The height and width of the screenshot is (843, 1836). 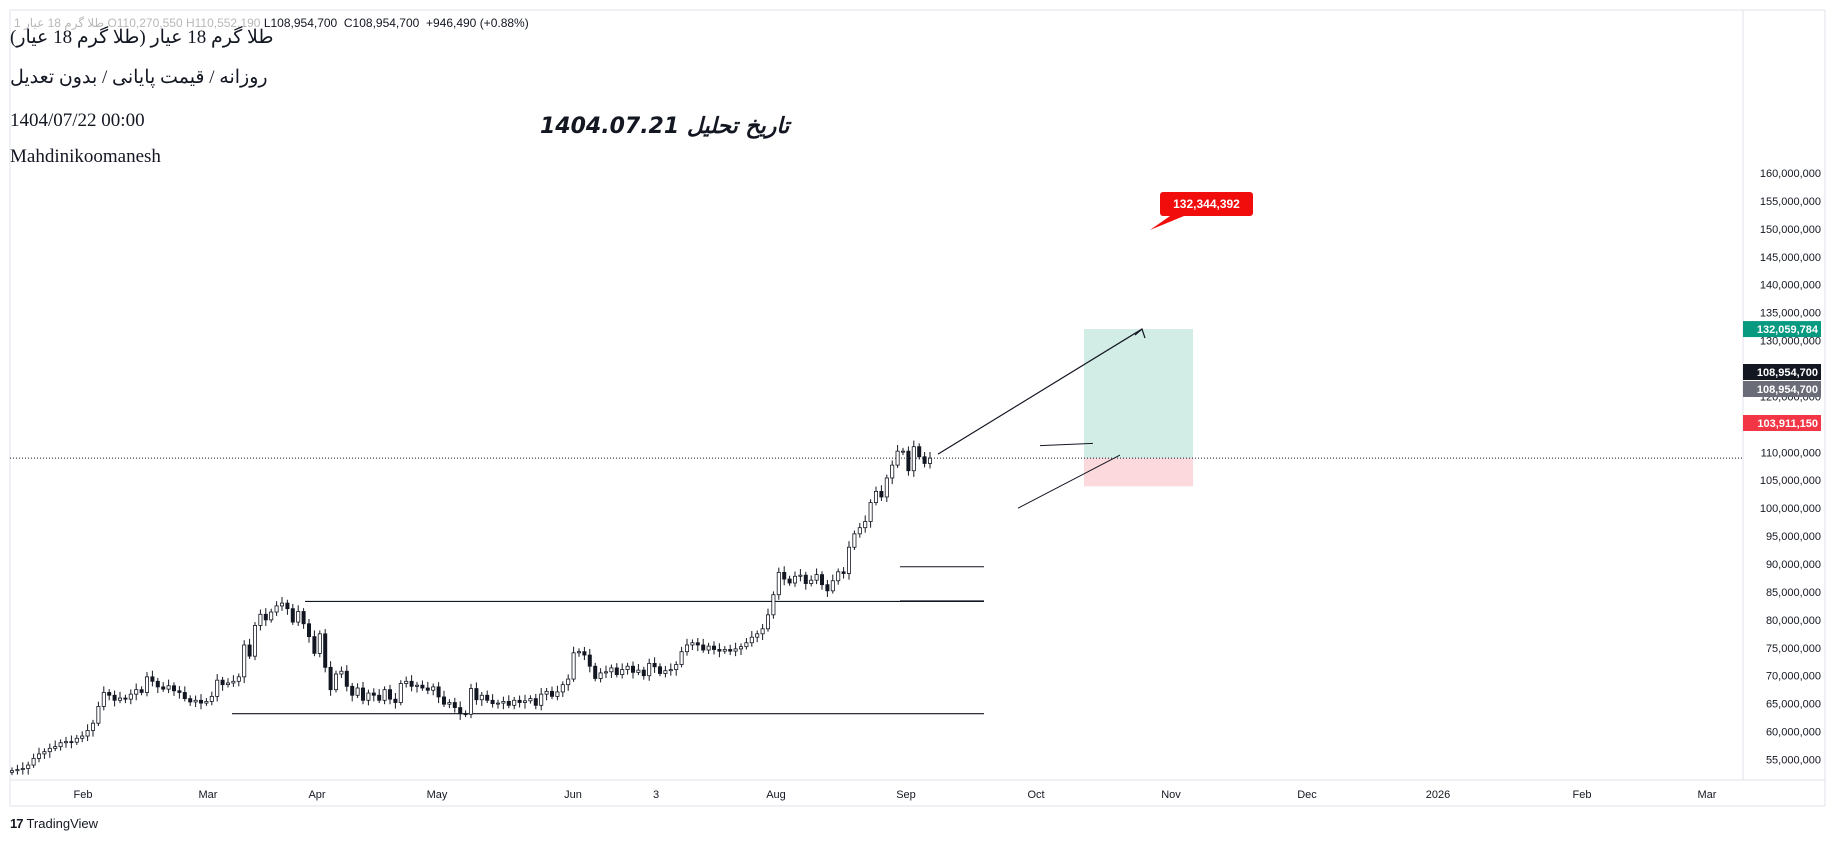 I want to click on y-tick-label: 75,000,000, so click(x=1793, y=649).